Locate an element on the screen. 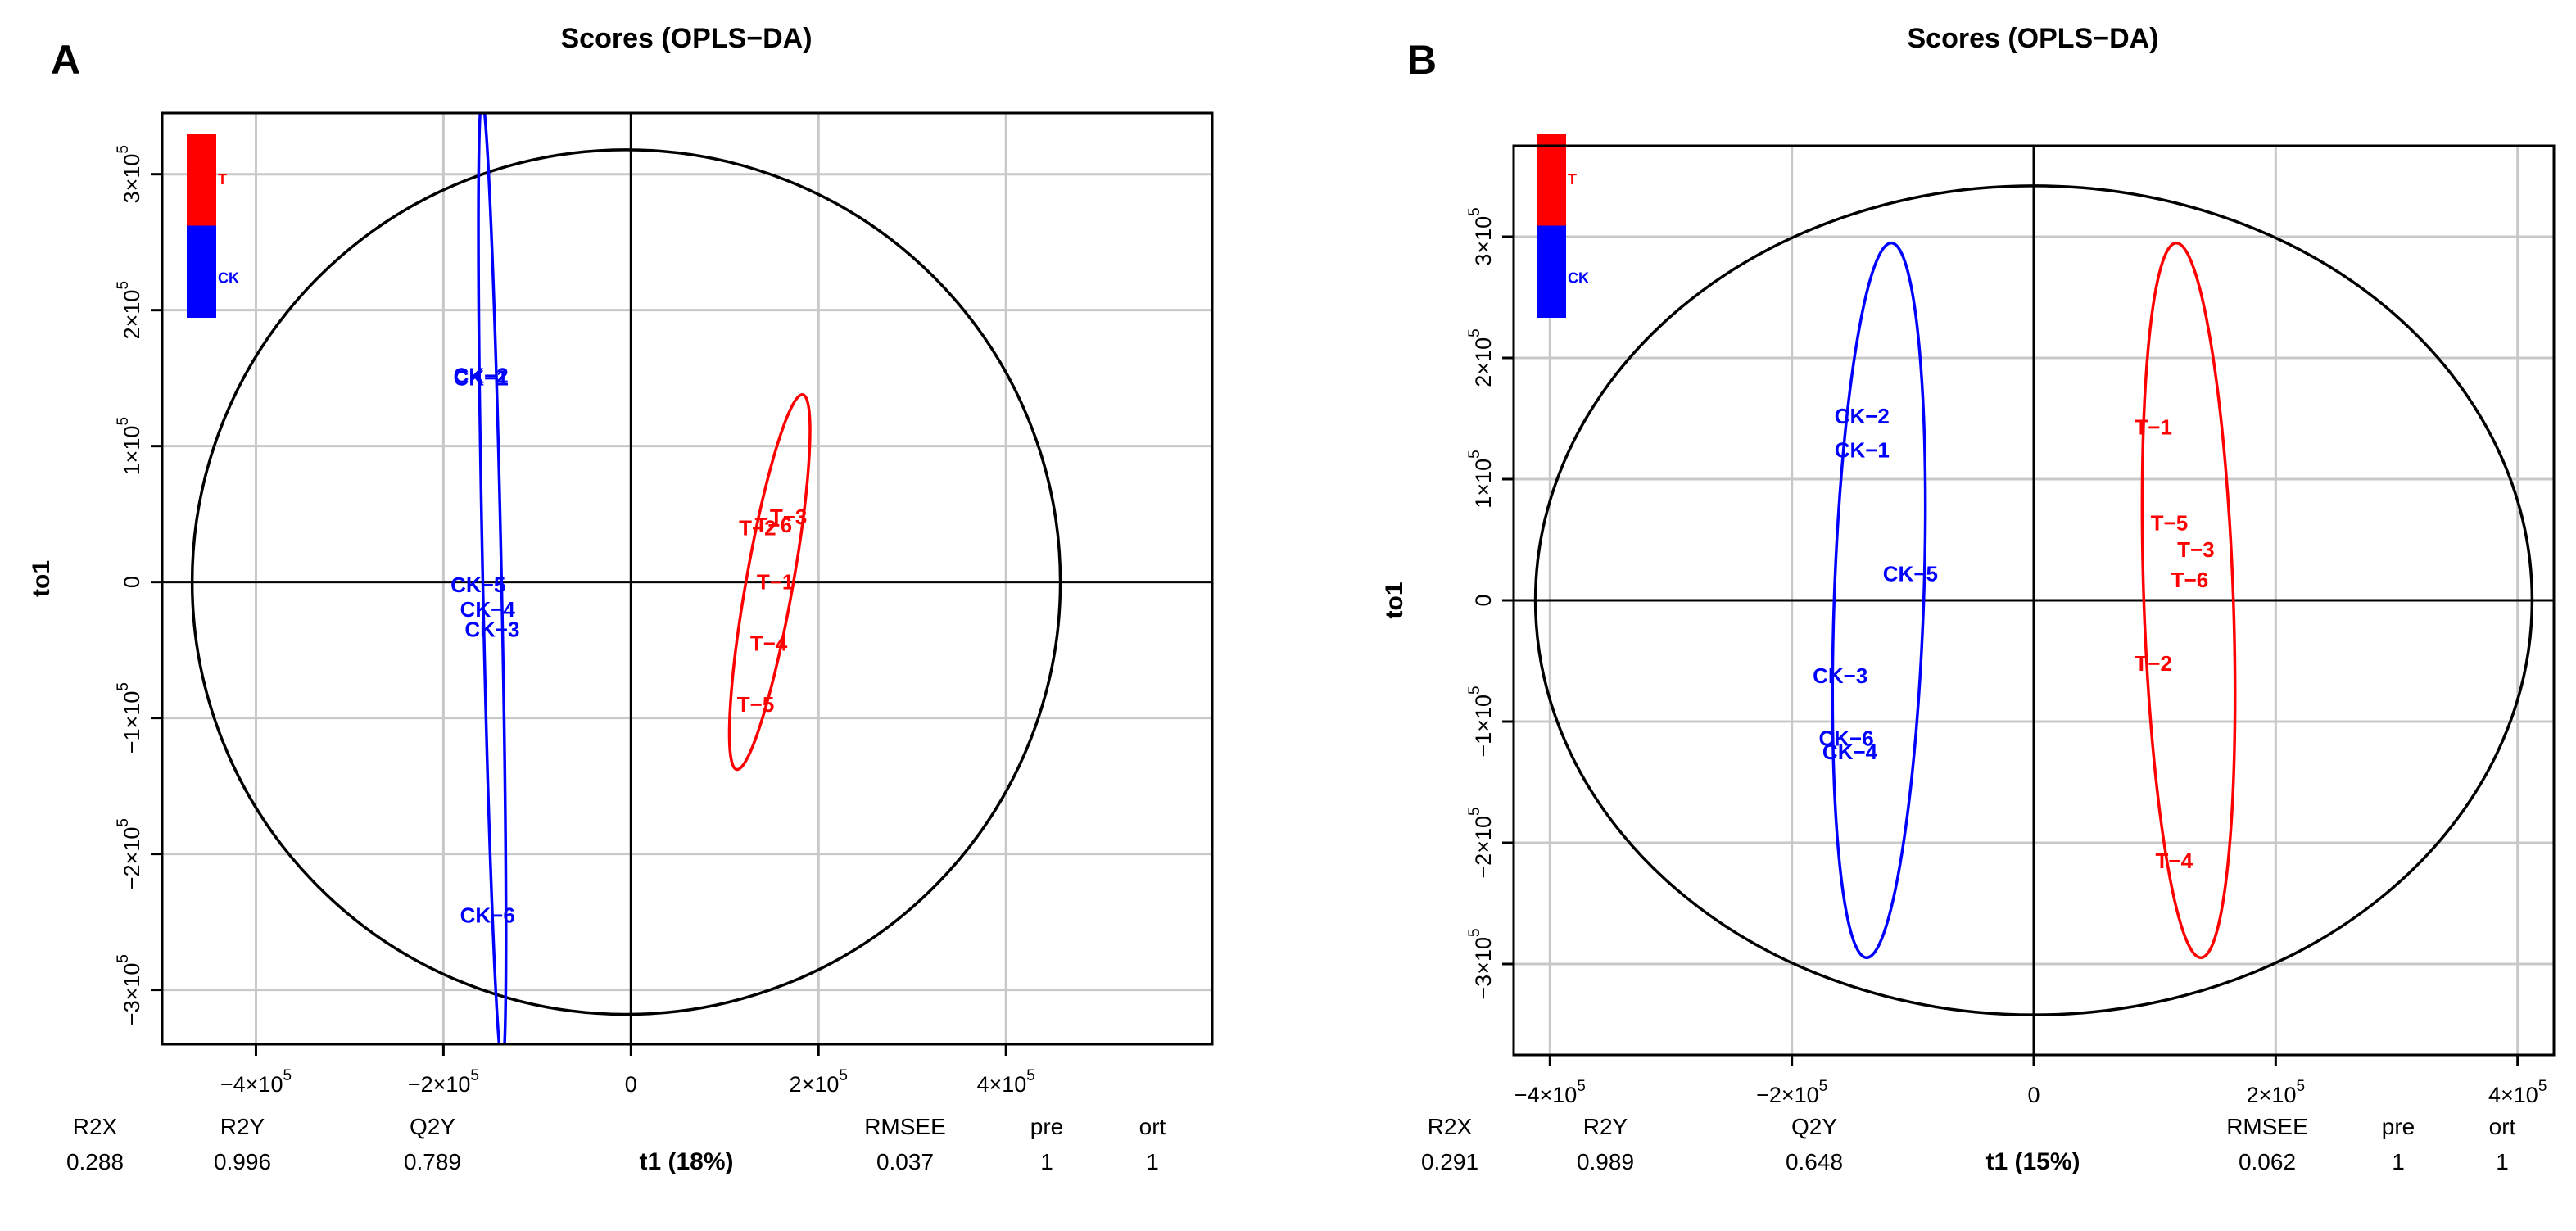 The image size is (2576, 1231). point-label: T−1 is located at coordinates (2153, 426).